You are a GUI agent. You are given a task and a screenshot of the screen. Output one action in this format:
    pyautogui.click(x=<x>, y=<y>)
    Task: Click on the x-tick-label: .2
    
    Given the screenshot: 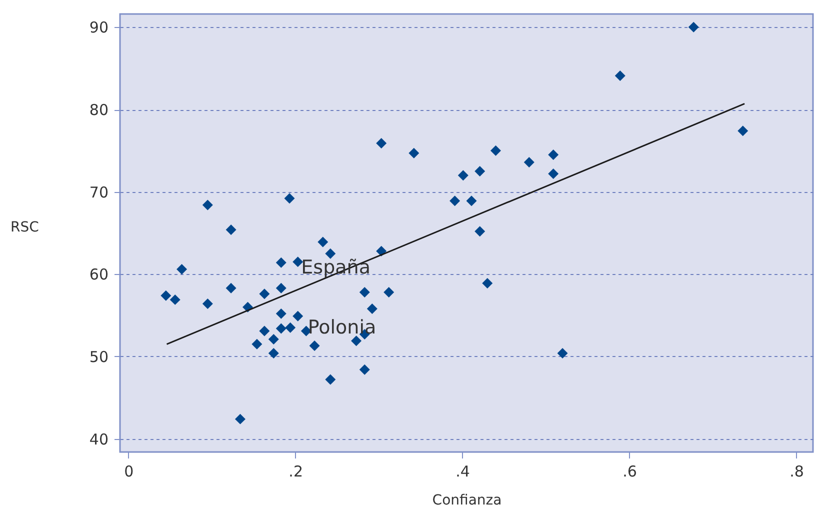 What is the action you would take?
    pyautogui.click(x=295, y=471)
    